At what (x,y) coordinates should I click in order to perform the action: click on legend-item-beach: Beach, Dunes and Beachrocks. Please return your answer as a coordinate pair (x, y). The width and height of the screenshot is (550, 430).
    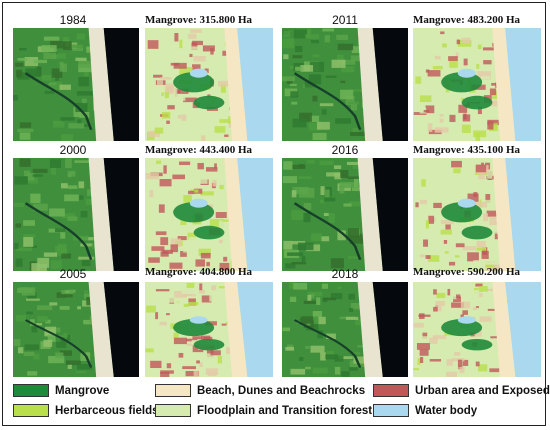
    Looking at the image, I should click on (260, 390).